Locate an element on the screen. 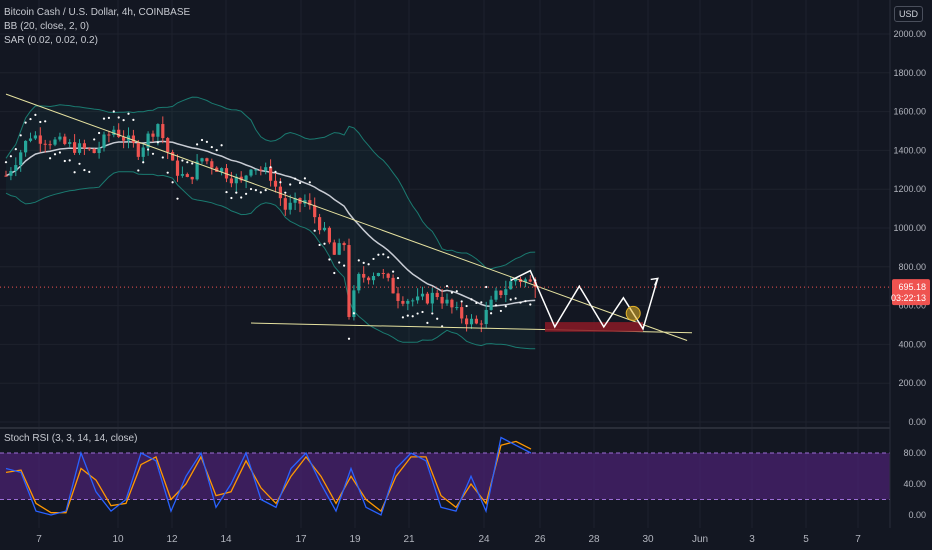 Image resolution: width=932 pixels, height=550 pixels. x-tick-label: 26 is located at coordinates (540, 539).